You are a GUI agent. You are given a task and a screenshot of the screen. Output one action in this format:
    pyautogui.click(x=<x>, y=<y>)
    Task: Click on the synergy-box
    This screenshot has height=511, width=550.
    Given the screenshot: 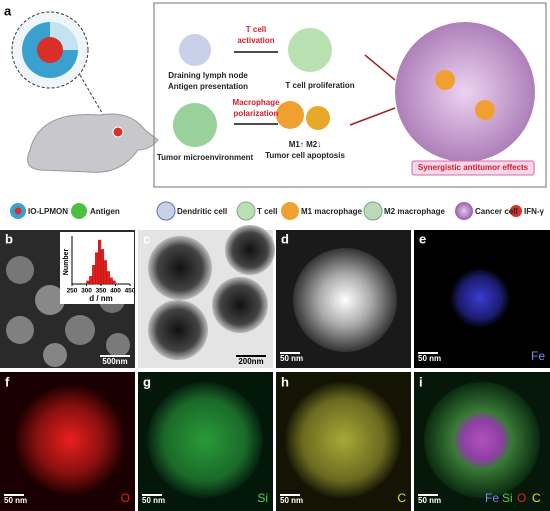 What is the action you would take?
    pyautogui.click(x=473, y=168)
    